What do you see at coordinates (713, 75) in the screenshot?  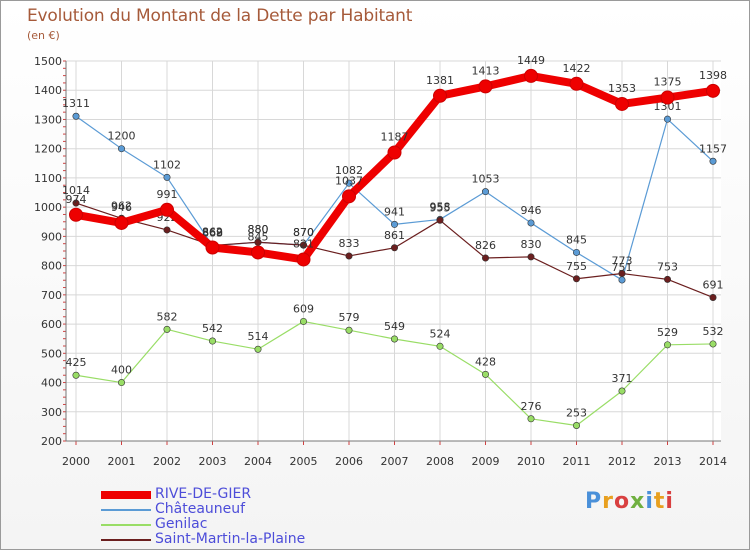 I see `data-label: 1398` at bounding box center [713, 75].